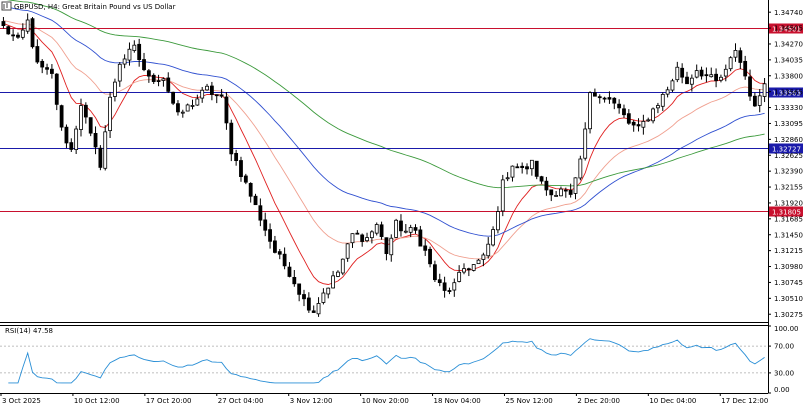  Describe the element at coordinates (6, 6) in the screenshot. I see `symbol-icon` at that location.